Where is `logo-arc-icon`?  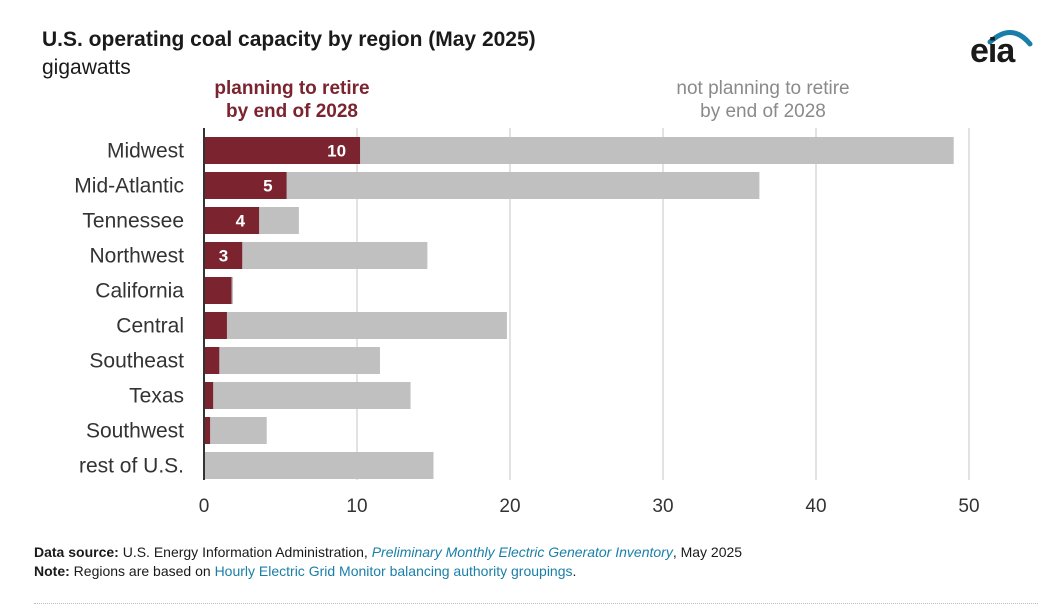 logo-arc-icon is located at coordinates (1010, 38).